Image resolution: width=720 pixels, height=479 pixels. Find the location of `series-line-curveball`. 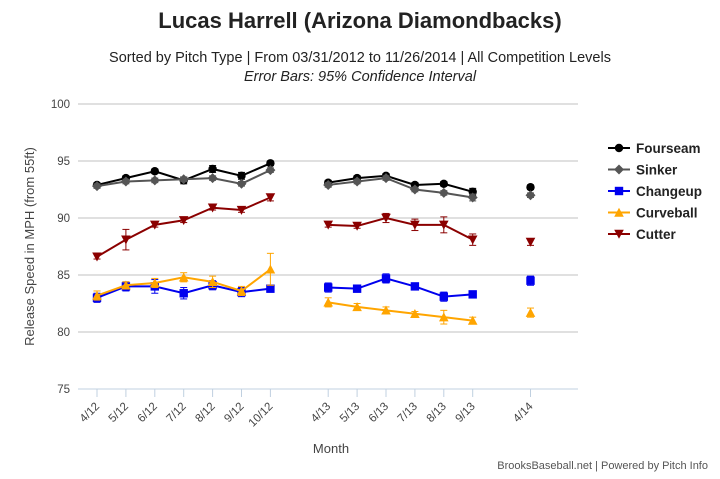

series-line-curveball is located at coordinates (400, 311).